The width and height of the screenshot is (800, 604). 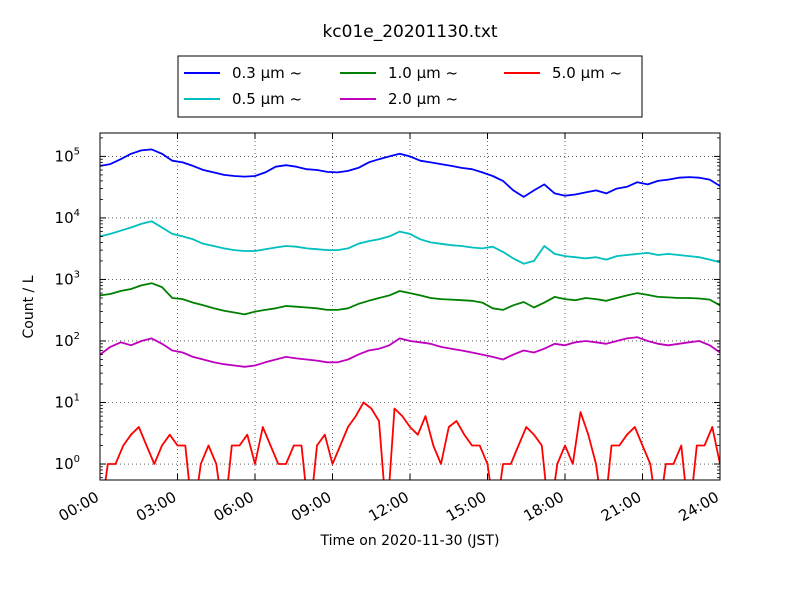 I want to click on y-tick-label: 10⁵, so click(x=67, y=155).